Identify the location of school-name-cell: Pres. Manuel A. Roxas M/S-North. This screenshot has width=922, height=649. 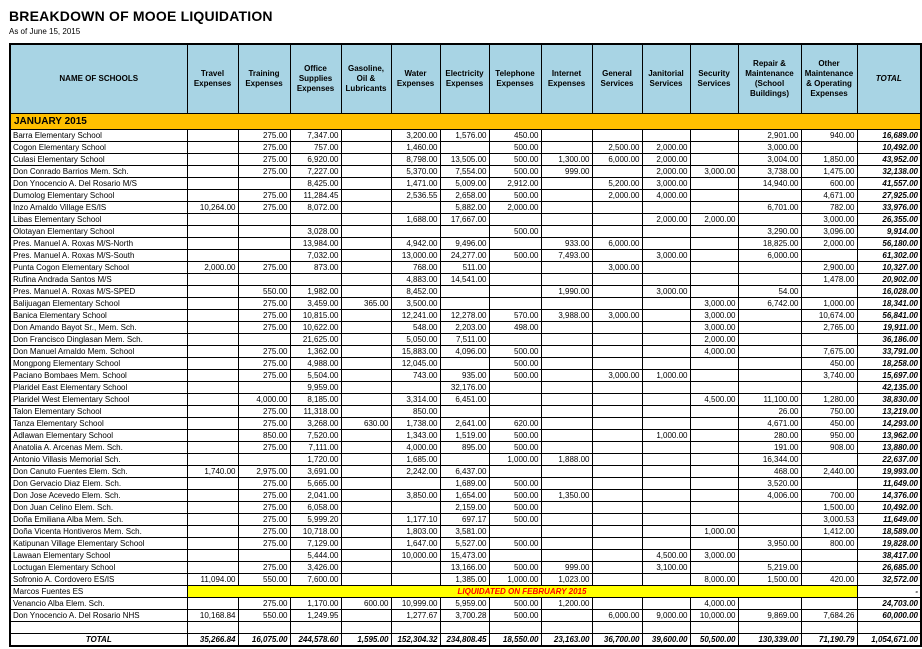
(98, 243).